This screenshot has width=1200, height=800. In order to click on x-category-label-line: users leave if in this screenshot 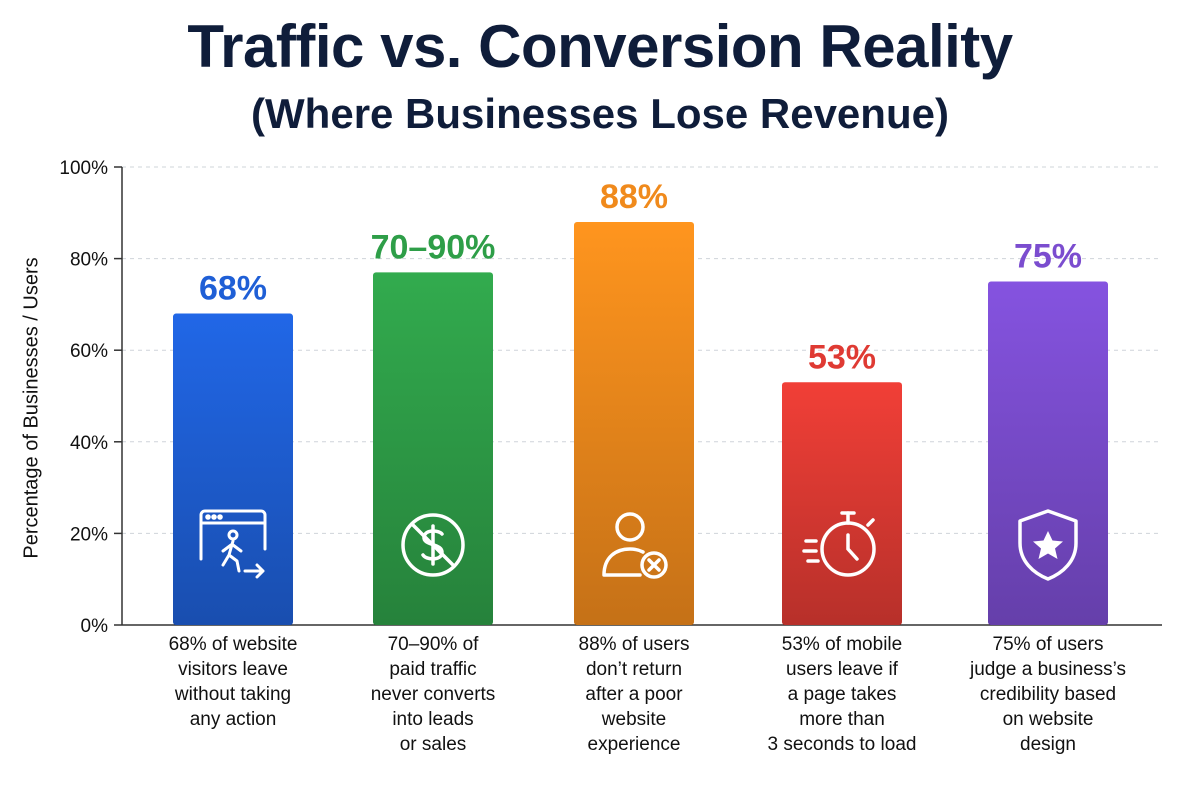, I will do `click(842, 669)`.